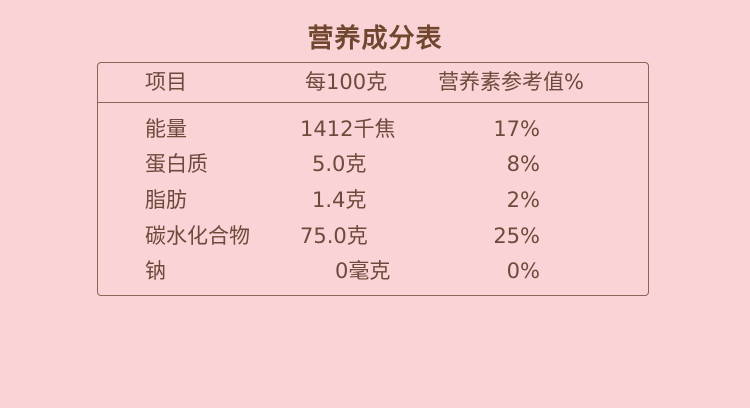  What do you see at coordinates (346, 82) in the screenshot?
I see `header-per-100g: 每100克` at bounding box center [346, 82].